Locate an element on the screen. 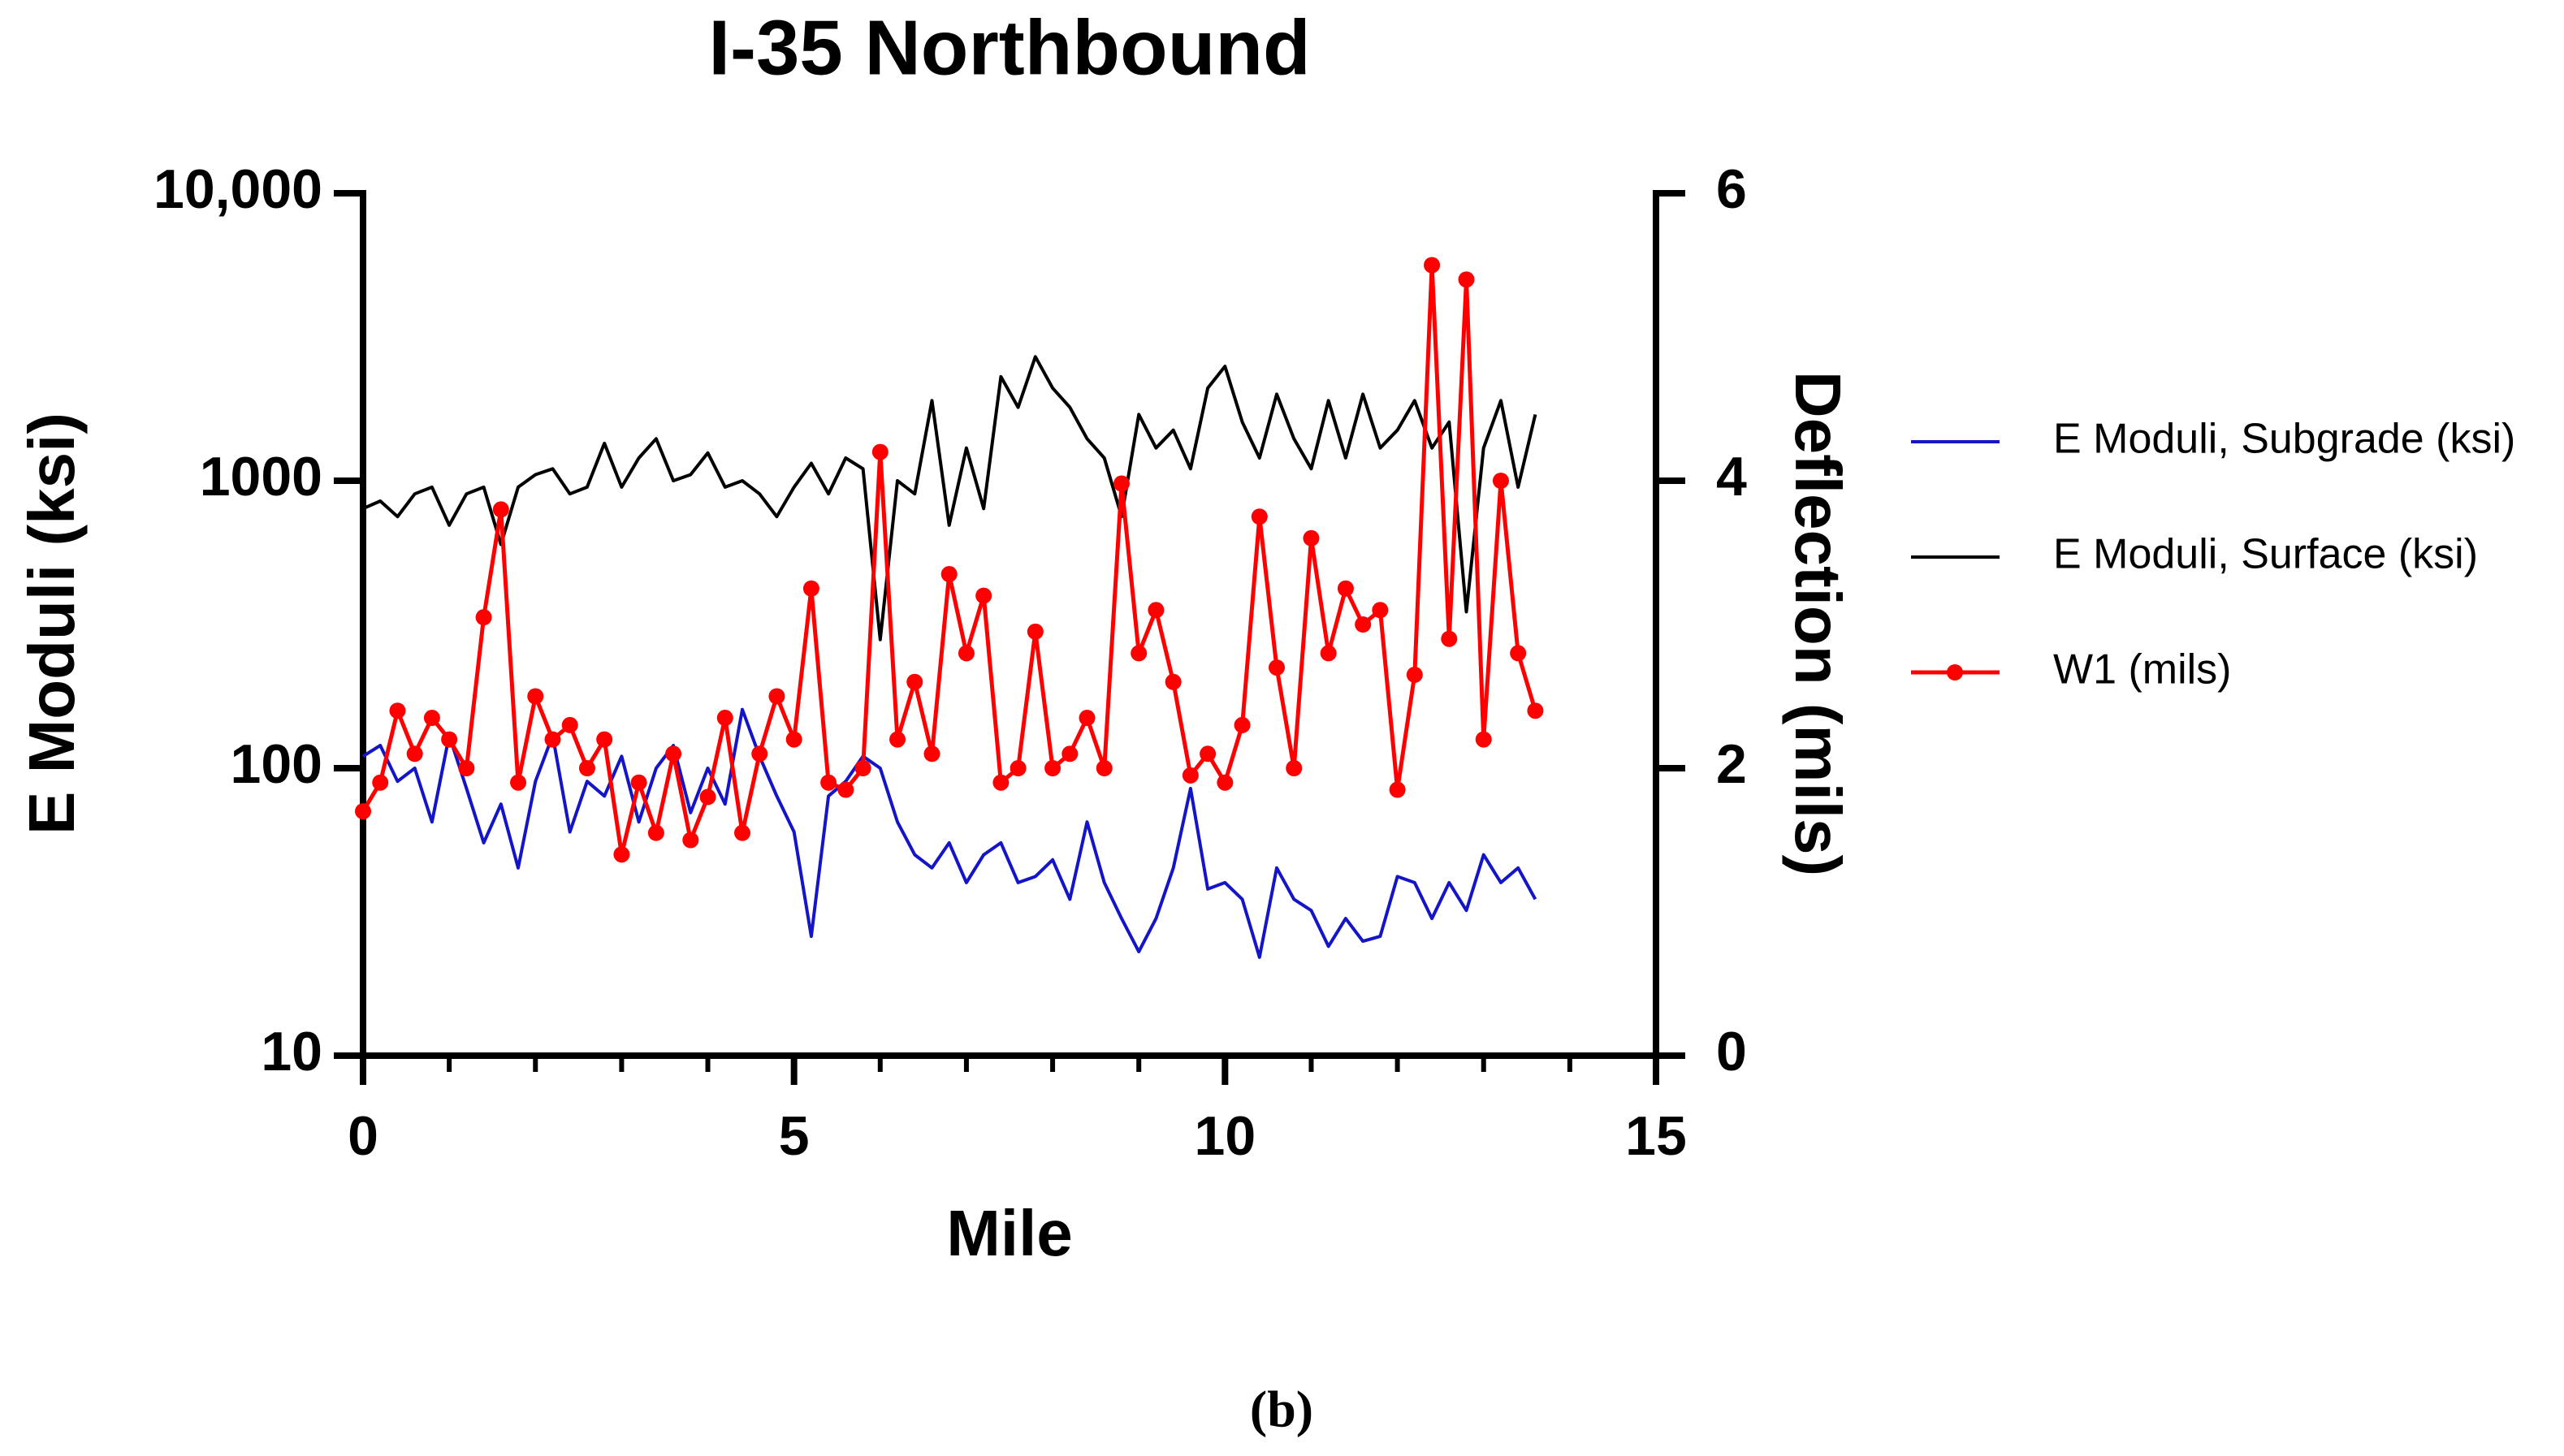 Image resolution: width=2564 pixels, height=1456 pixels. legend-label: E Moduli, Surface (ksi) is located at coordinates (2265, 554).